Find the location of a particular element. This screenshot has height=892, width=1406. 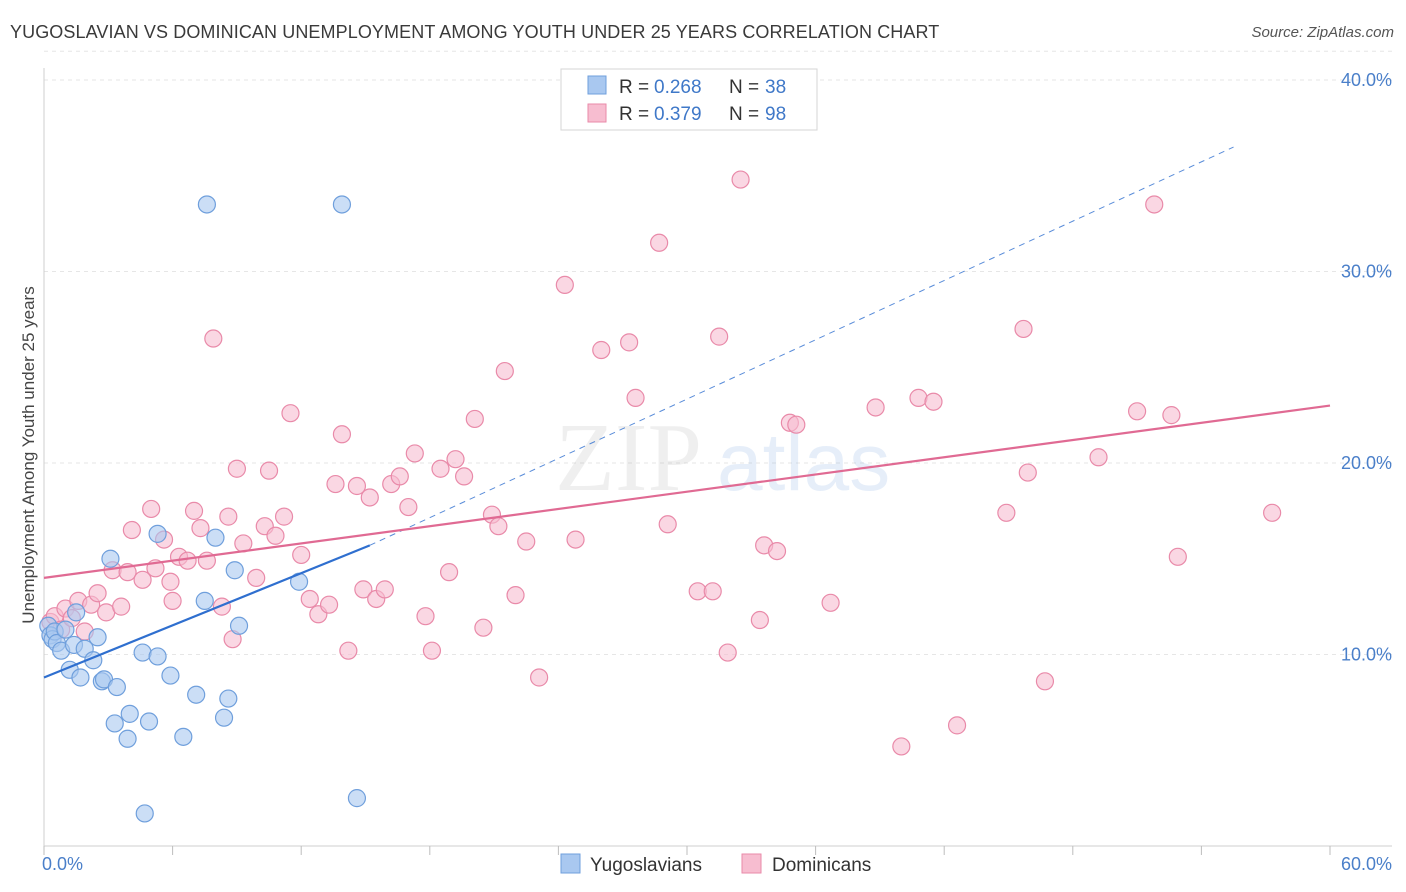

y-tick-label-1: 20.0% is located at coordinates (1366, 463).